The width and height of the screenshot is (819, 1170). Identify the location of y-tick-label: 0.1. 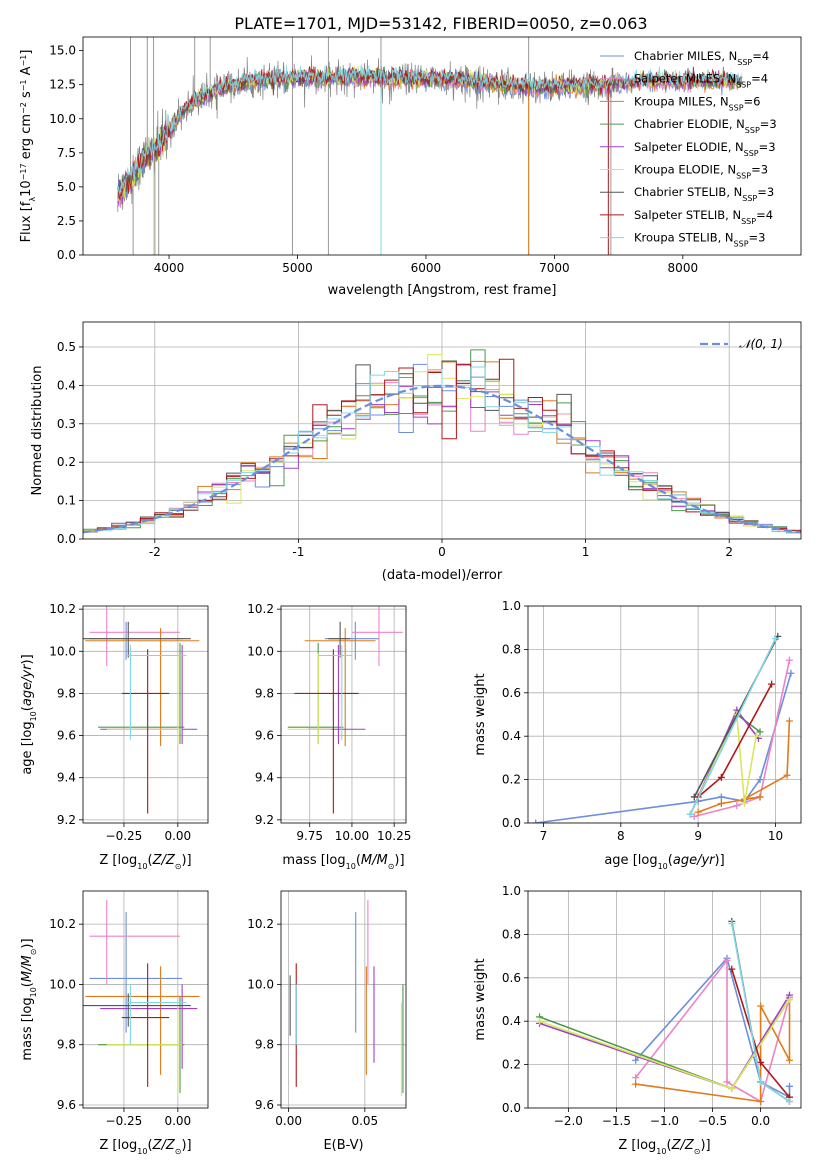
(66, 501).